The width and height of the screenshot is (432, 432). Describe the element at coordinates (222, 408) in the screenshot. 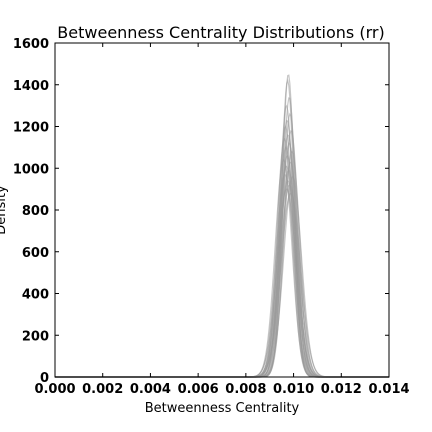

I see `x-axis-label: Betweenness Centrality` at that location.